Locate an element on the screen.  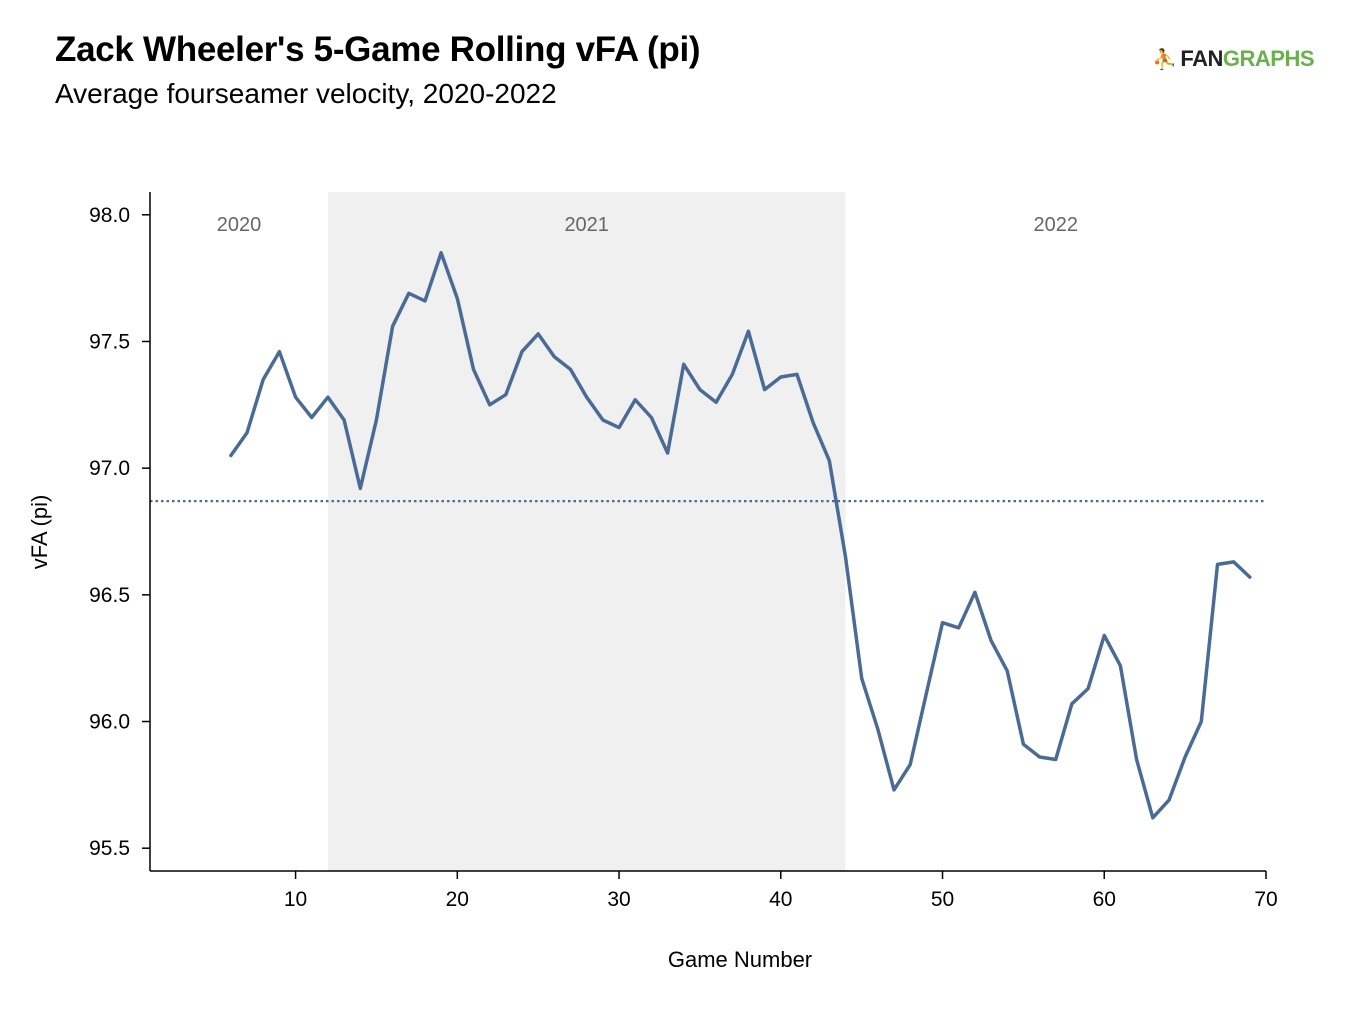
y-tick-label: 96.5 is located at coordinates (109, 595).